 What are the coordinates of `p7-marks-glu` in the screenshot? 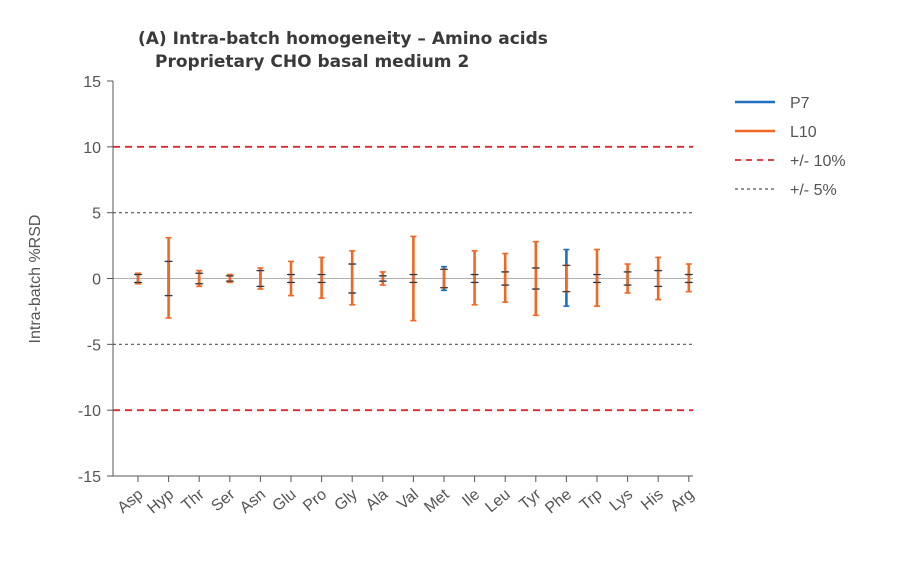 It's located at (291, 278).